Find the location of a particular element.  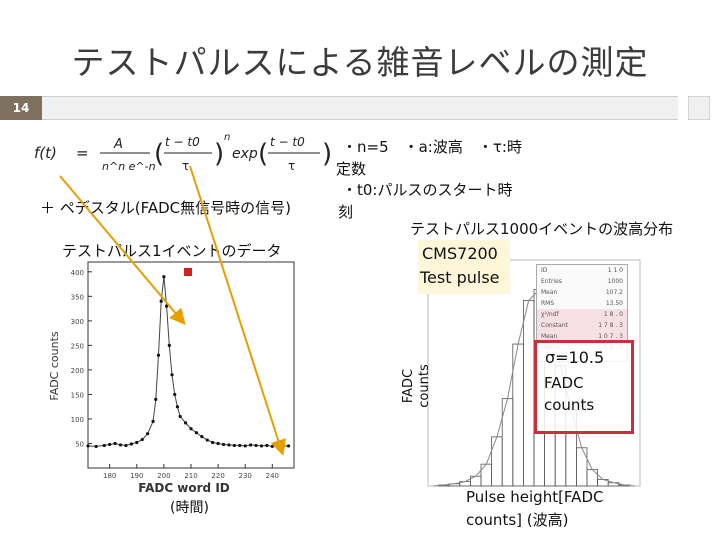

y-tick-label: 300 is located at coordinates (77, 322).